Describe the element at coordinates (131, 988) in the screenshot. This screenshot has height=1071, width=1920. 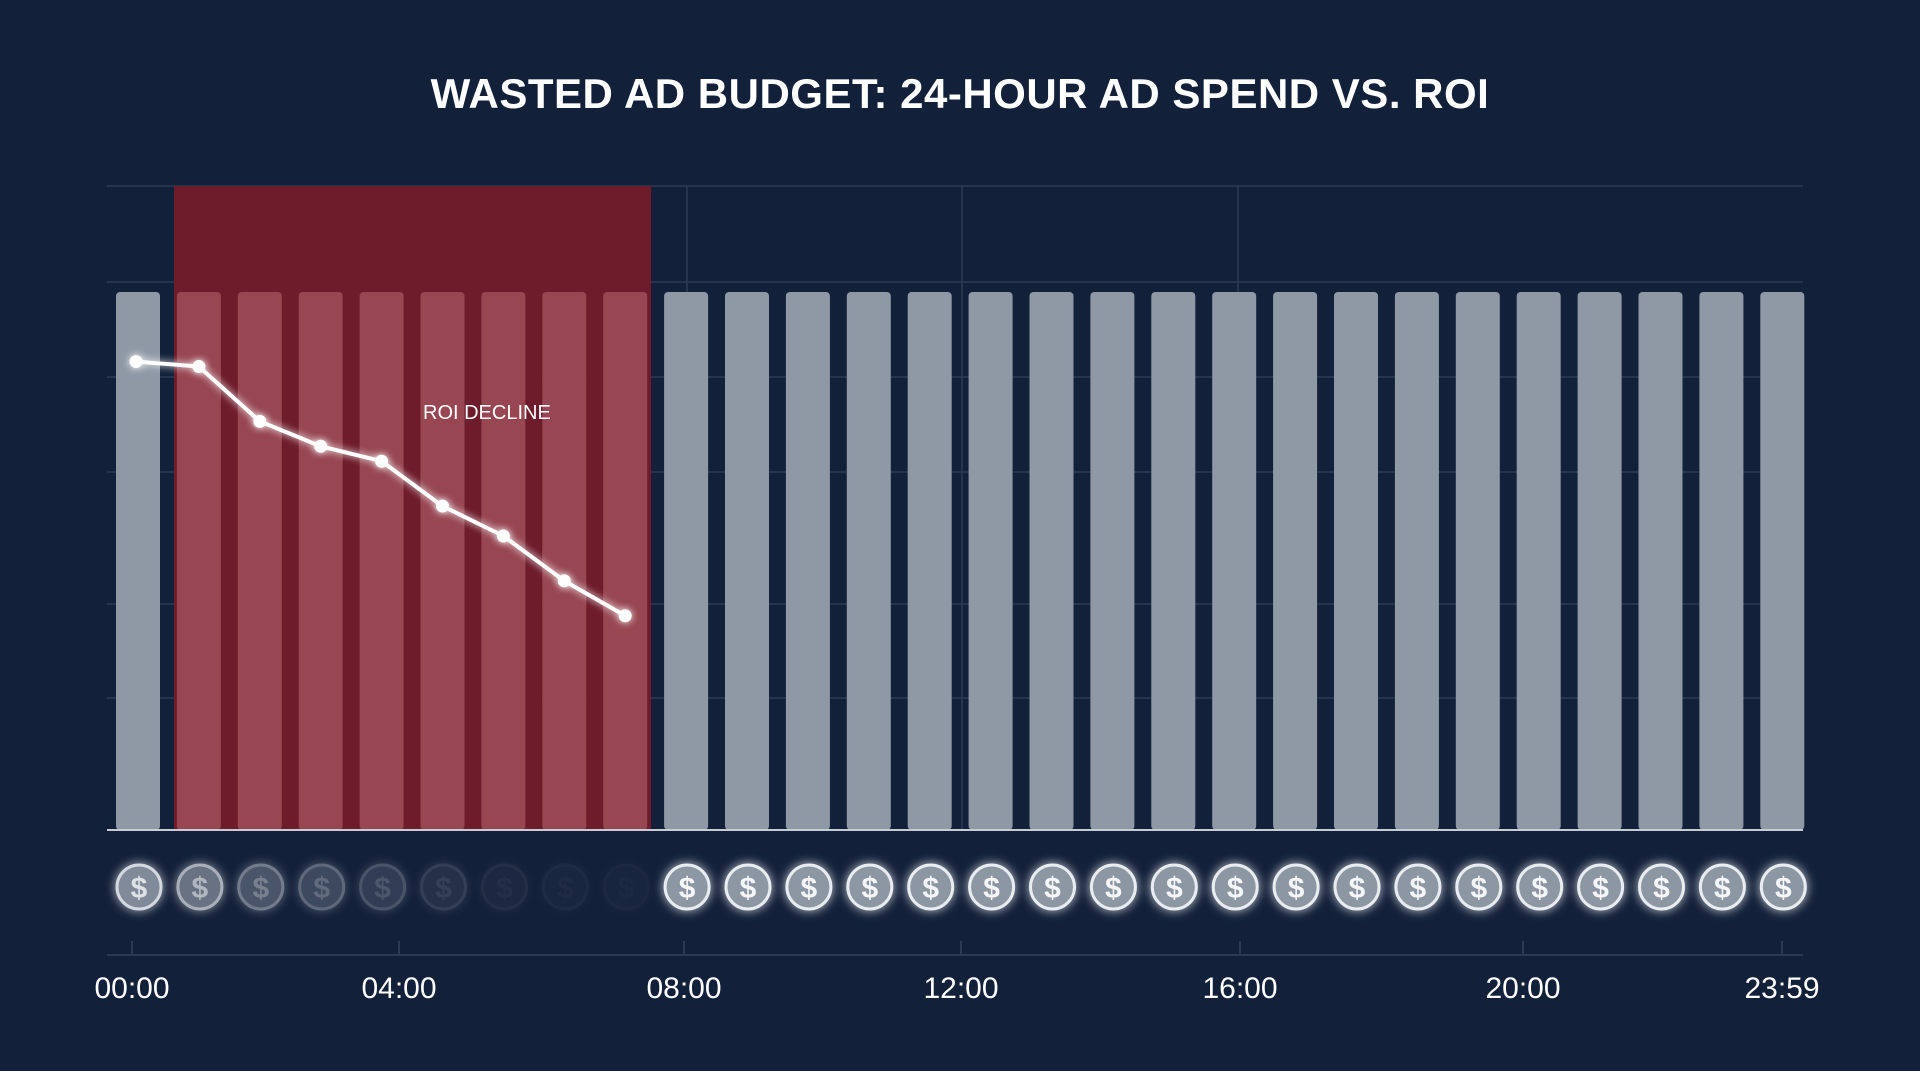
I see `x-tick-label: 00:00` at that location.